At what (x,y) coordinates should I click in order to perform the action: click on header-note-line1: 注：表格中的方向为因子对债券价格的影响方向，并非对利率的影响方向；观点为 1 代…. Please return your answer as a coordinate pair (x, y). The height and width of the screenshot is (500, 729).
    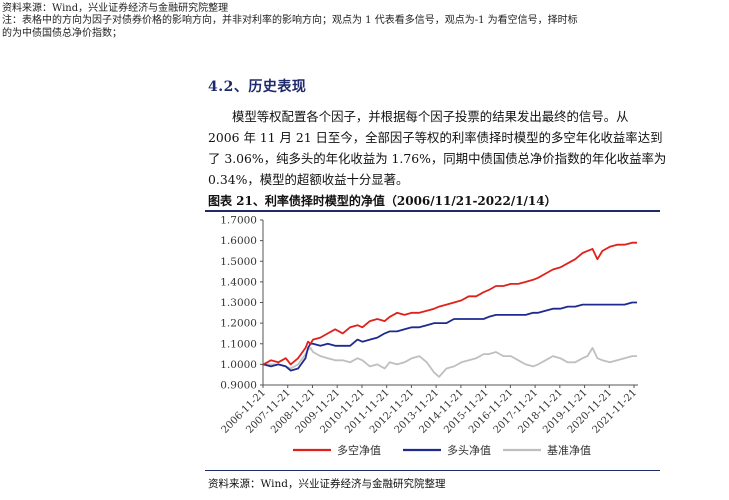
    Looking at the image, I should click on (290, 20).